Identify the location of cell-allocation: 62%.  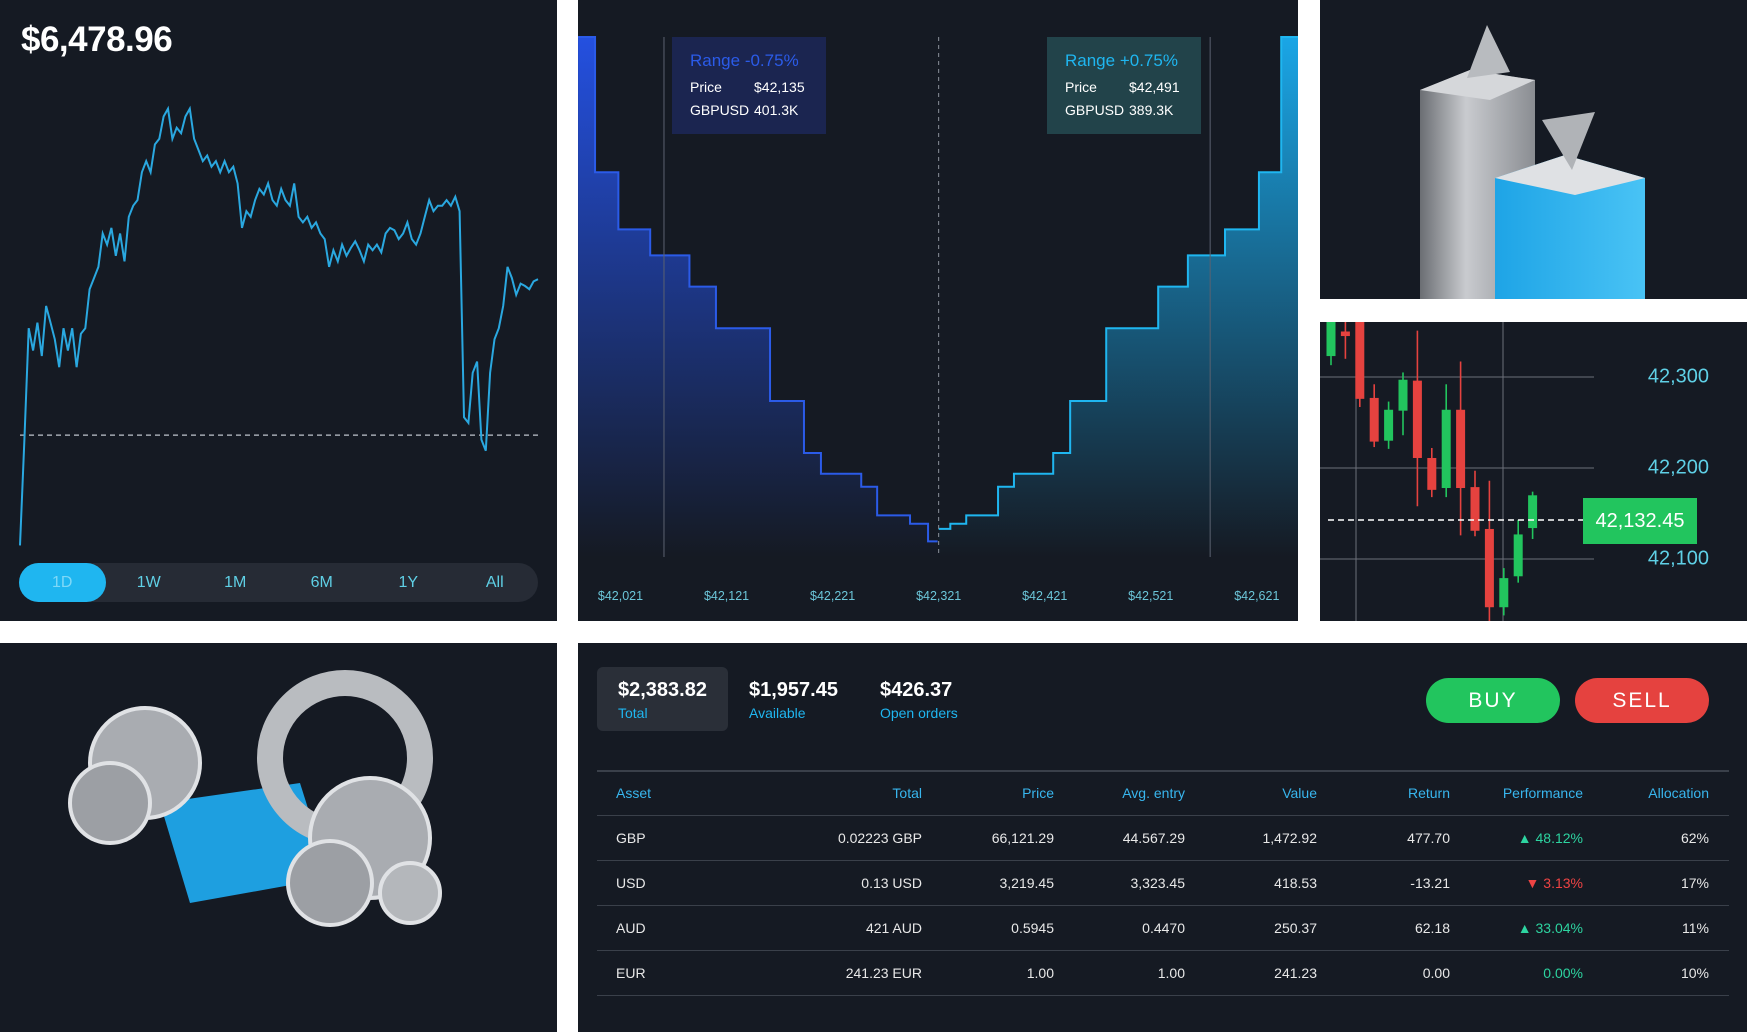
(1656, 837).